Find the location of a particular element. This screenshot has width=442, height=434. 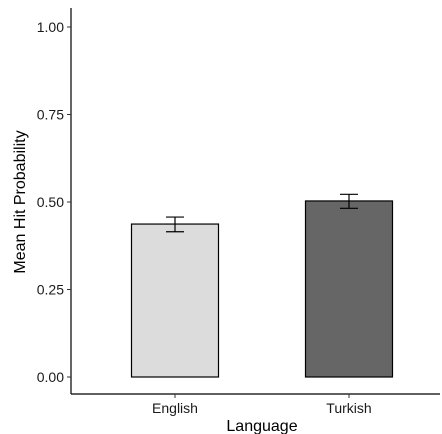

x-axis: English Turkish is located at coordinates (255, 404).